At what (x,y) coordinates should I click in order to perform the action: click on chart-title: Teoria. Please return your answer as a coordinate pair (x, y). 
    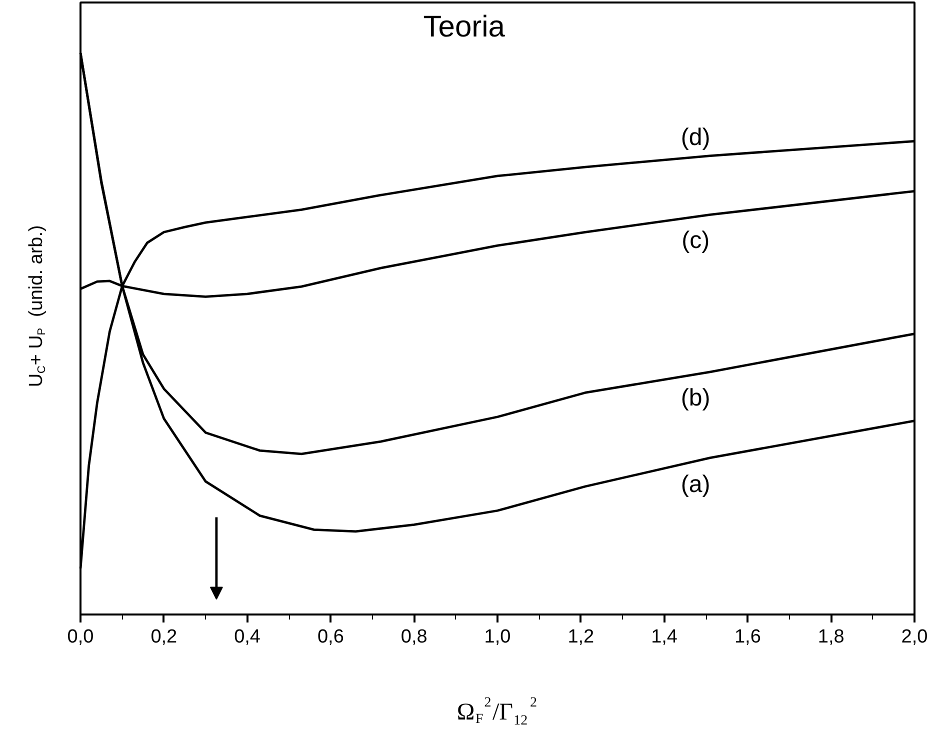
    Looking at the image, I should click on (464, 27).